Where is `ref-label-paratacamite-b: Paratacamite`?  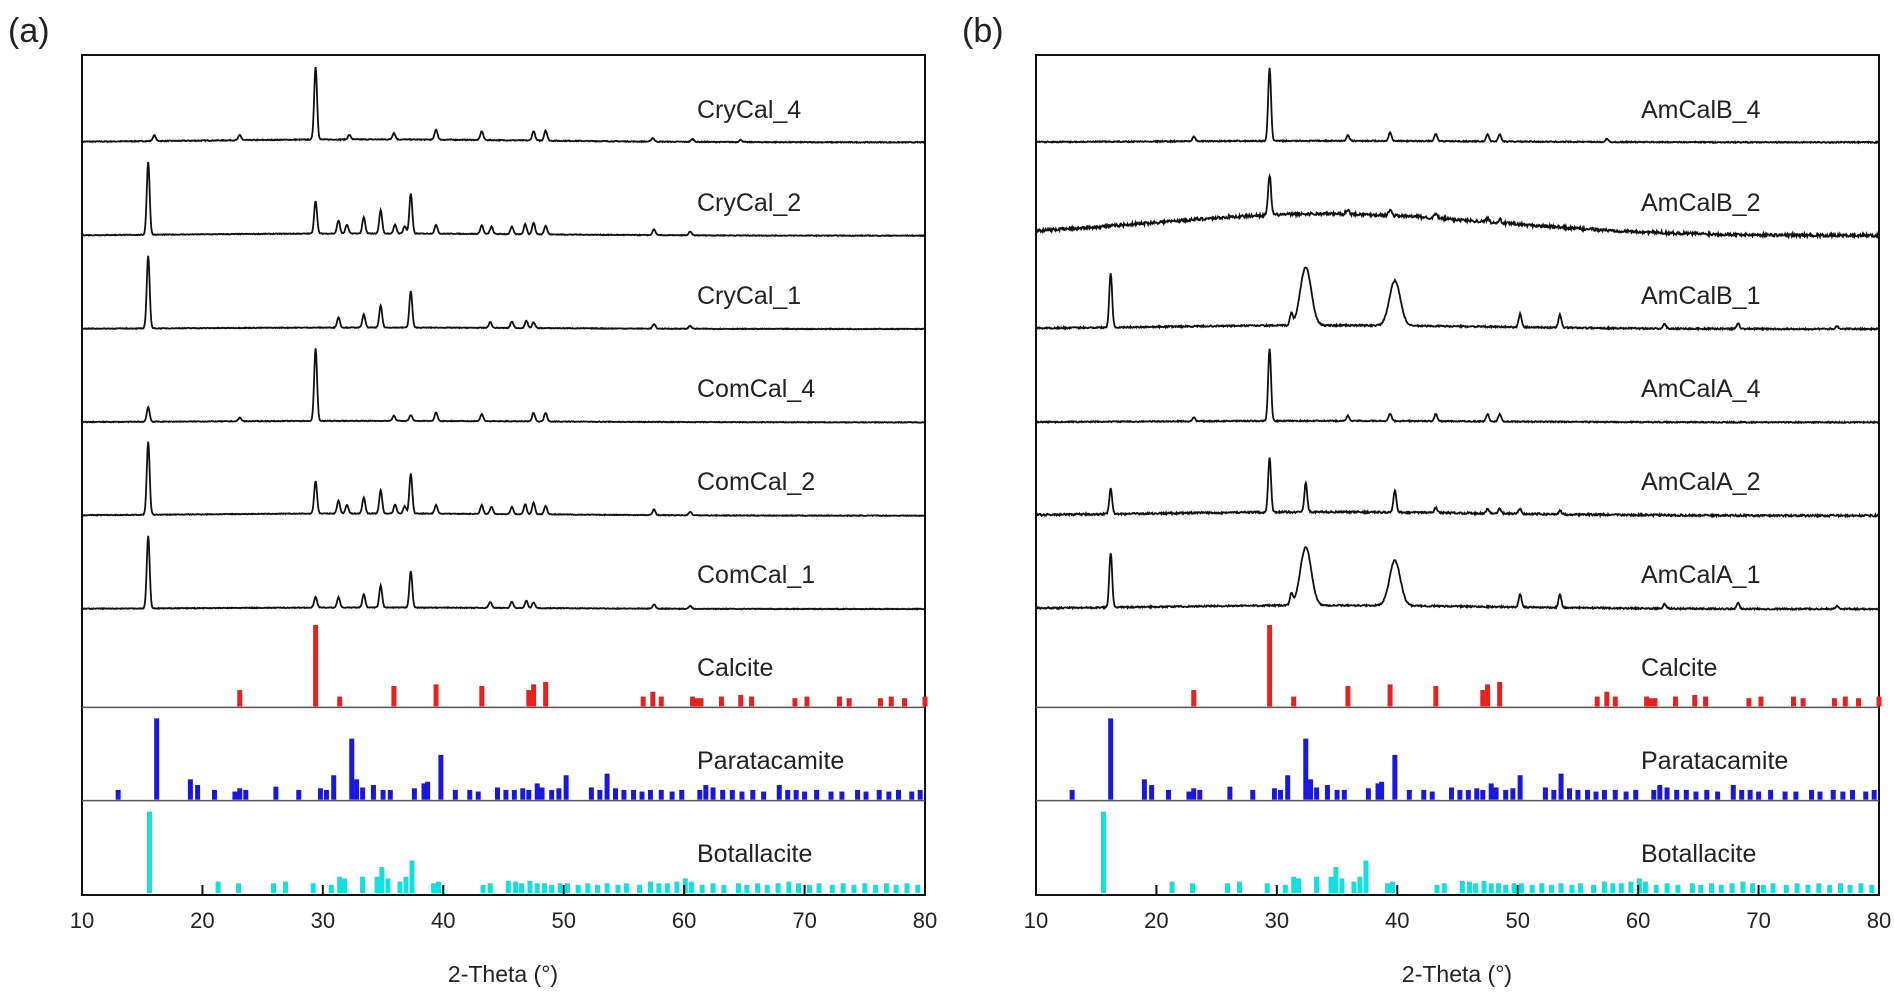
ref-label-paratacamite-b: Paratacamite is located at coordinates (1714, 761).